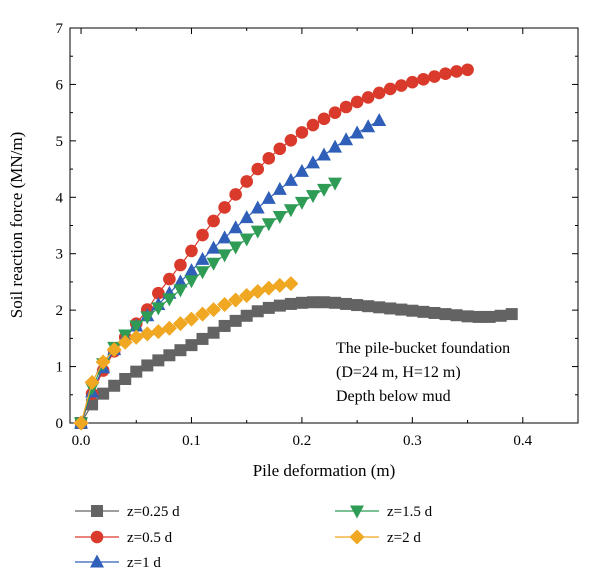 This screenshot has width=600, height=587. I want to click on legend-entry: z=2 d, so click(378, 537).